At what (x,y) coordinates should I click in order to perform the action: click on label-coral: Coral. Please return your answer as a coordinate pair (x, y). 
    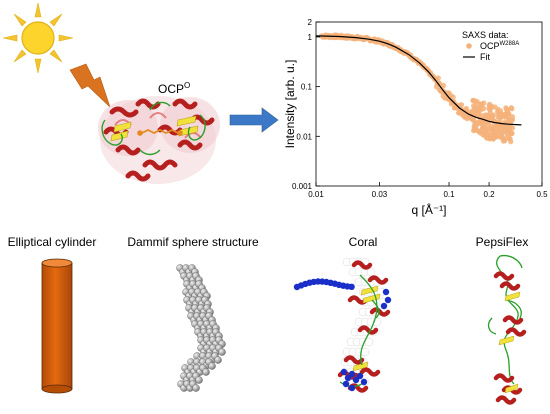
    Looking at the image, I should click on (363, 242).